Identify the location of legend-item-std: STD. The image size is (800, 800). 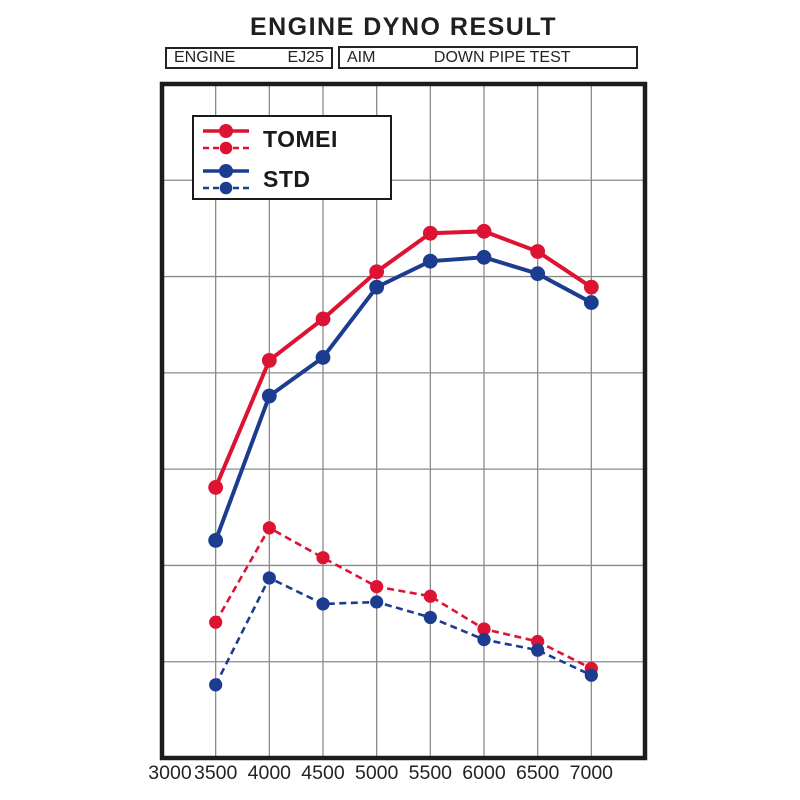
(292, 179).